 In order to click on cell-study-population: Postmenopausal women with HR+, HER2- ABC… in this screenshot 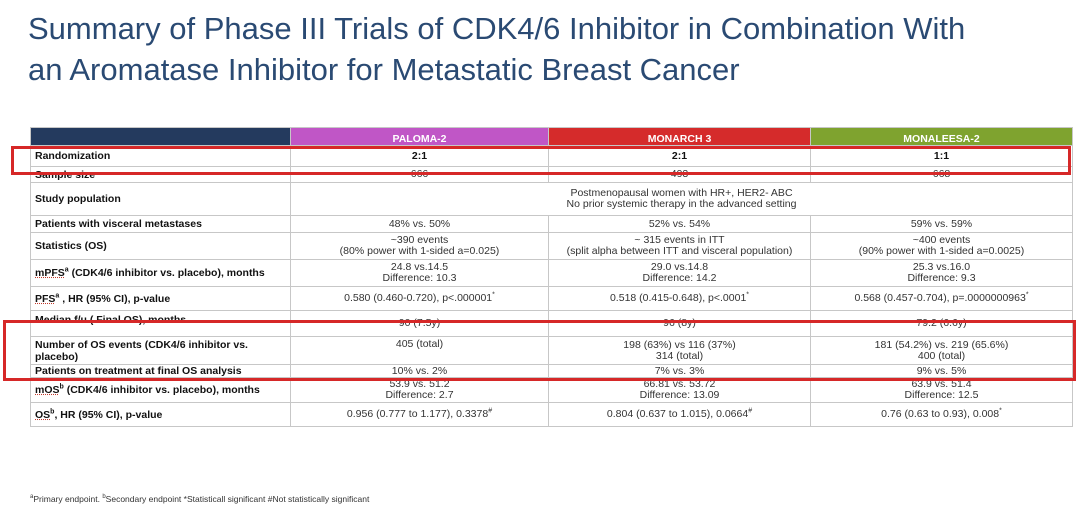, I will do `click(681, 199)`.